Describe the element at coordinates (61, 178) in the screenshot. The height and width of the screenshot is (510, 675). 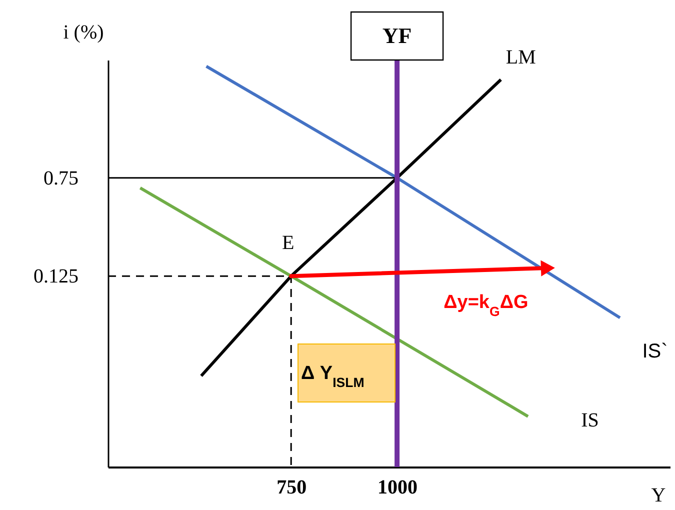
I see `y-tick-label: 0.75` at that location.